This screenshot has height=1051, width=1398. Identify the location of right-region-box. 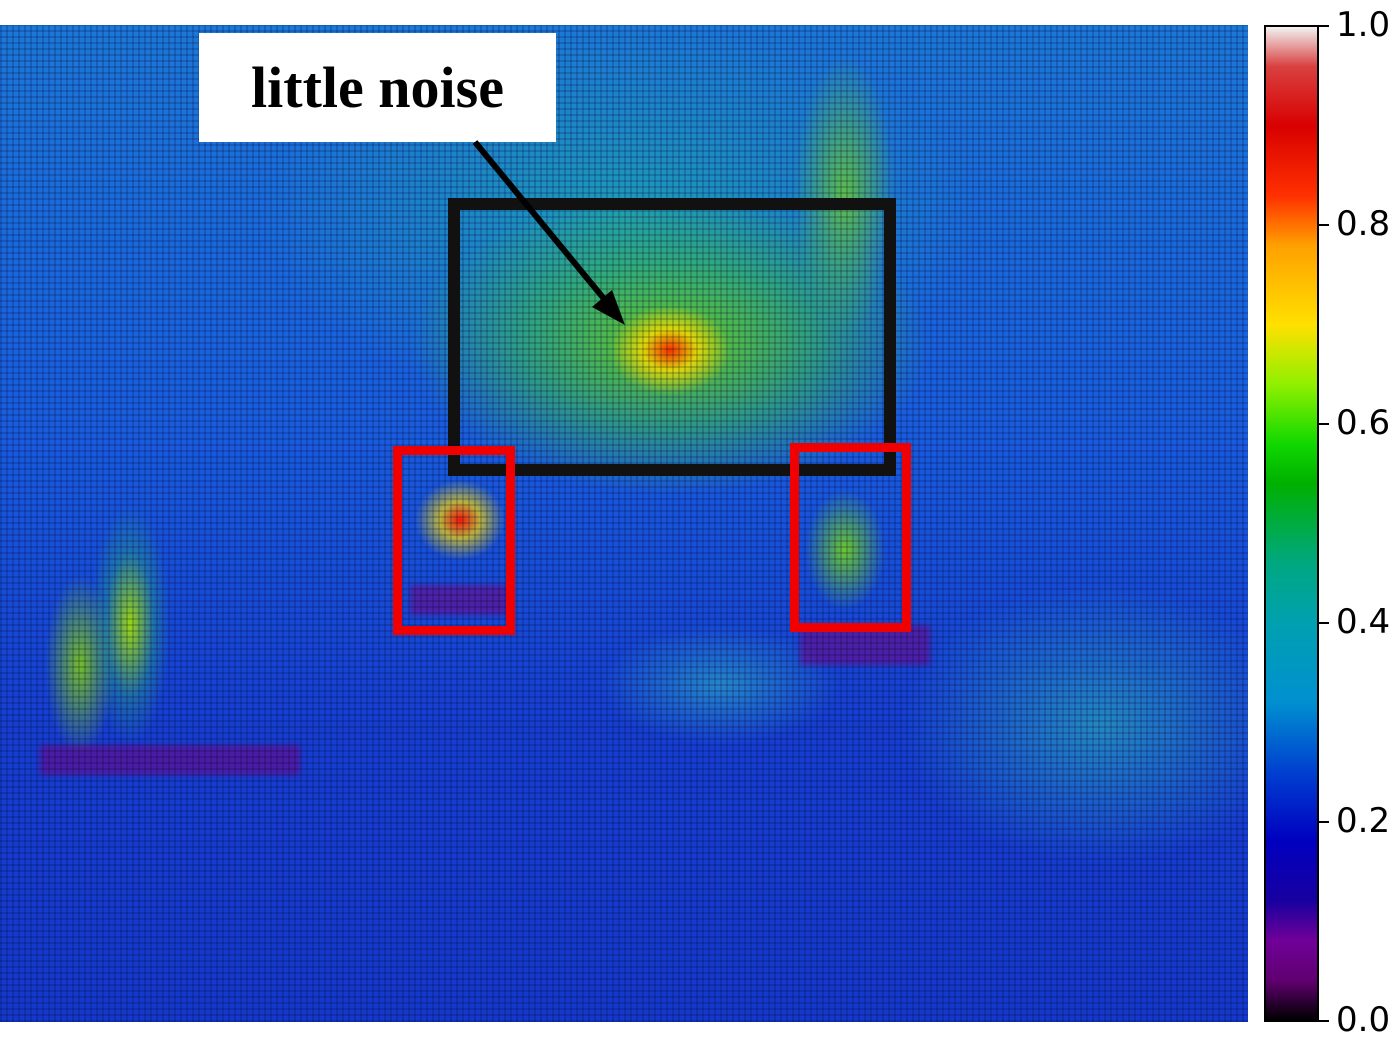
(850, 537).